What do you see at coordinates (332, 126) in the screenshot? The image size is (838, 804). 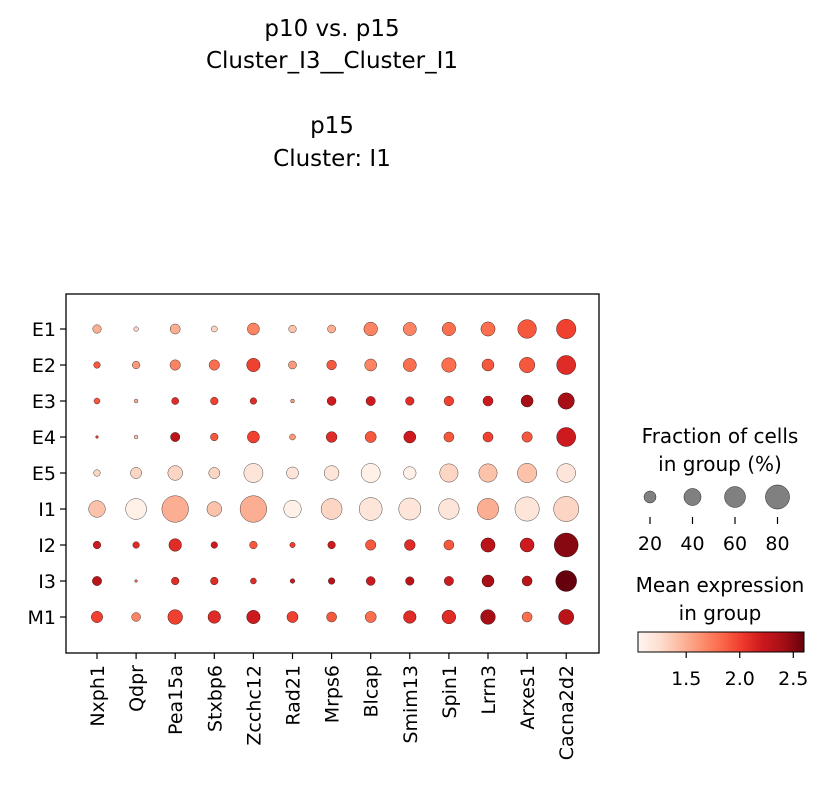 I see `title-line-4: p15` at bounding box center [332, 126].